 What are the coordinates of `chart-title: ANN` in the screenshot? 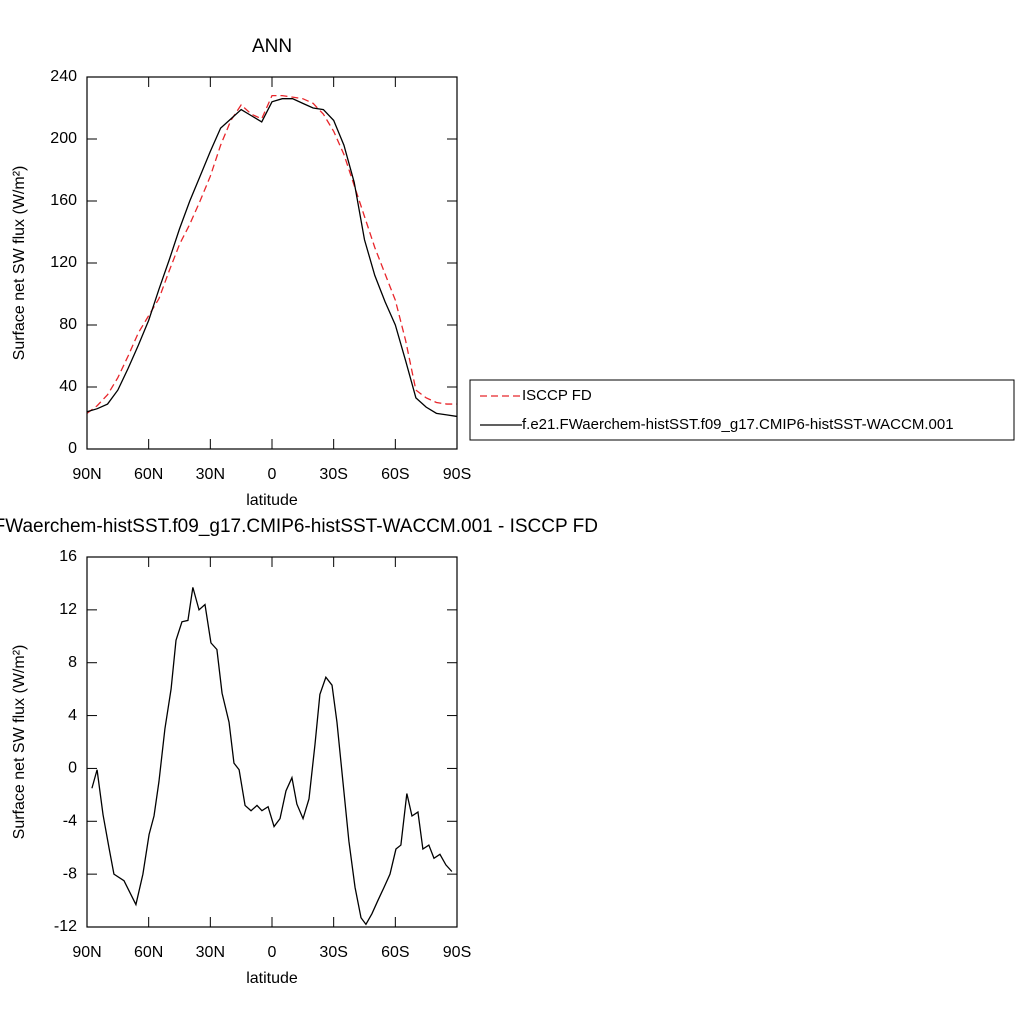 It's located at (272, 46).